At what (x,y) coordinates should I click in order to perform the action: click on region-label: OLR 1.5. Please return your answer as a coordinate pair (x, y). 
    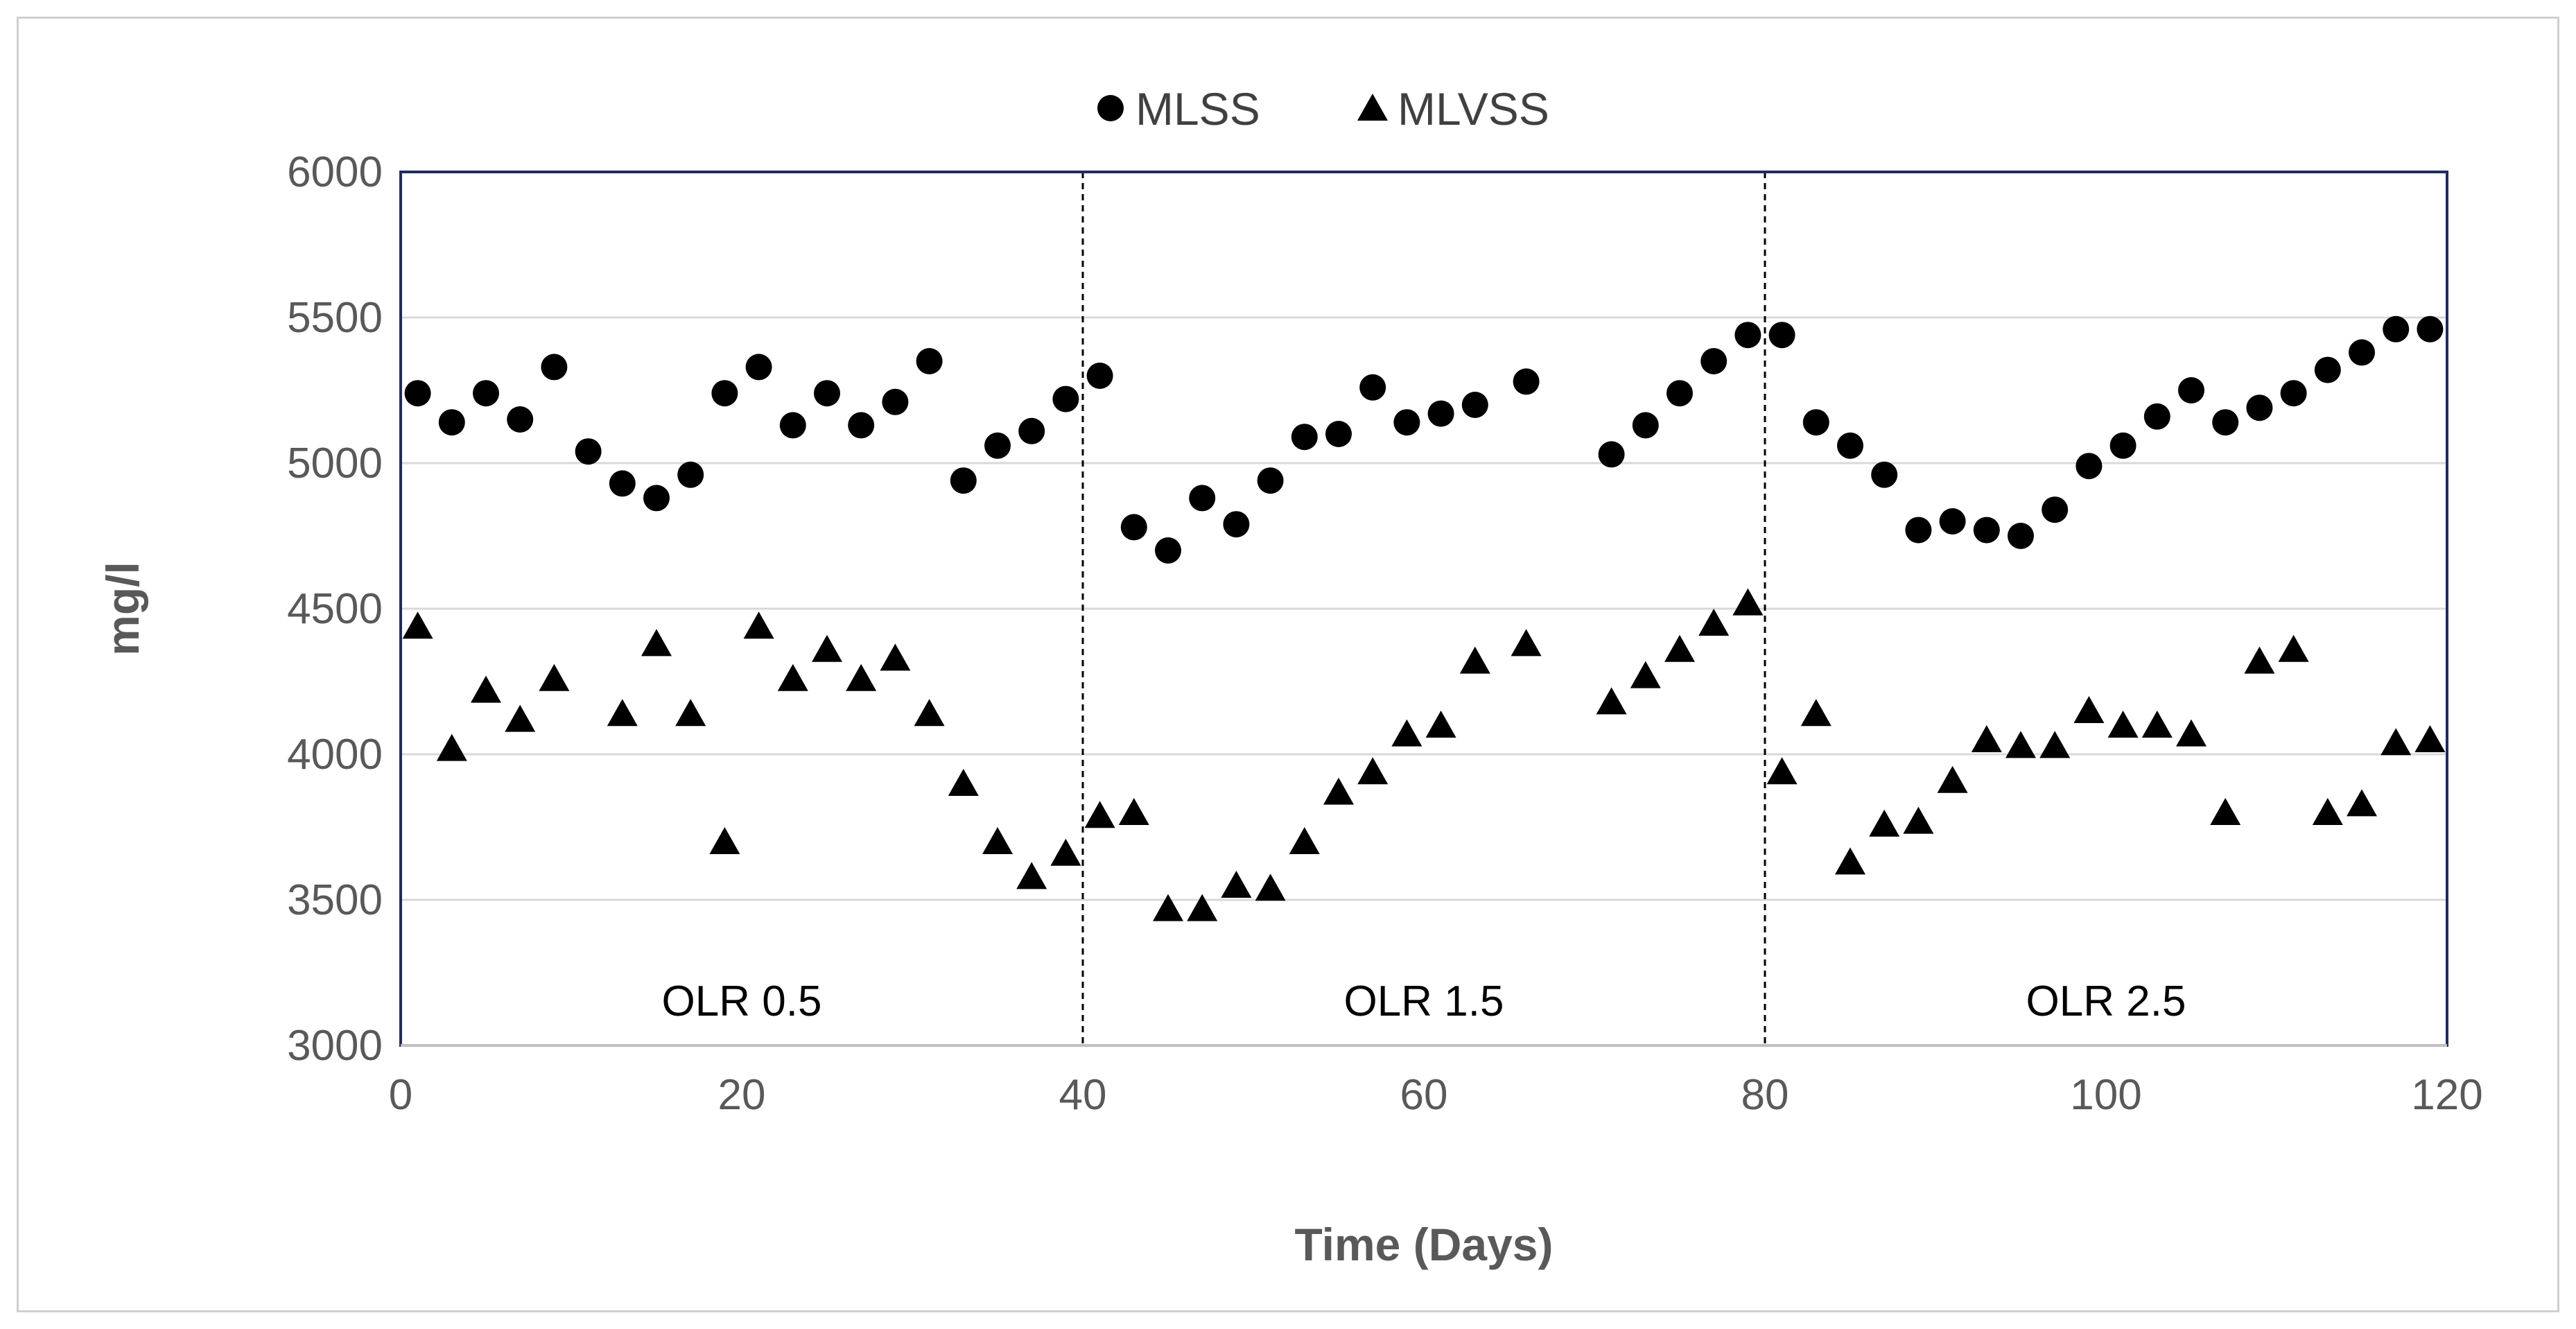
    Looking at the image, I should click on (1424, 1002).